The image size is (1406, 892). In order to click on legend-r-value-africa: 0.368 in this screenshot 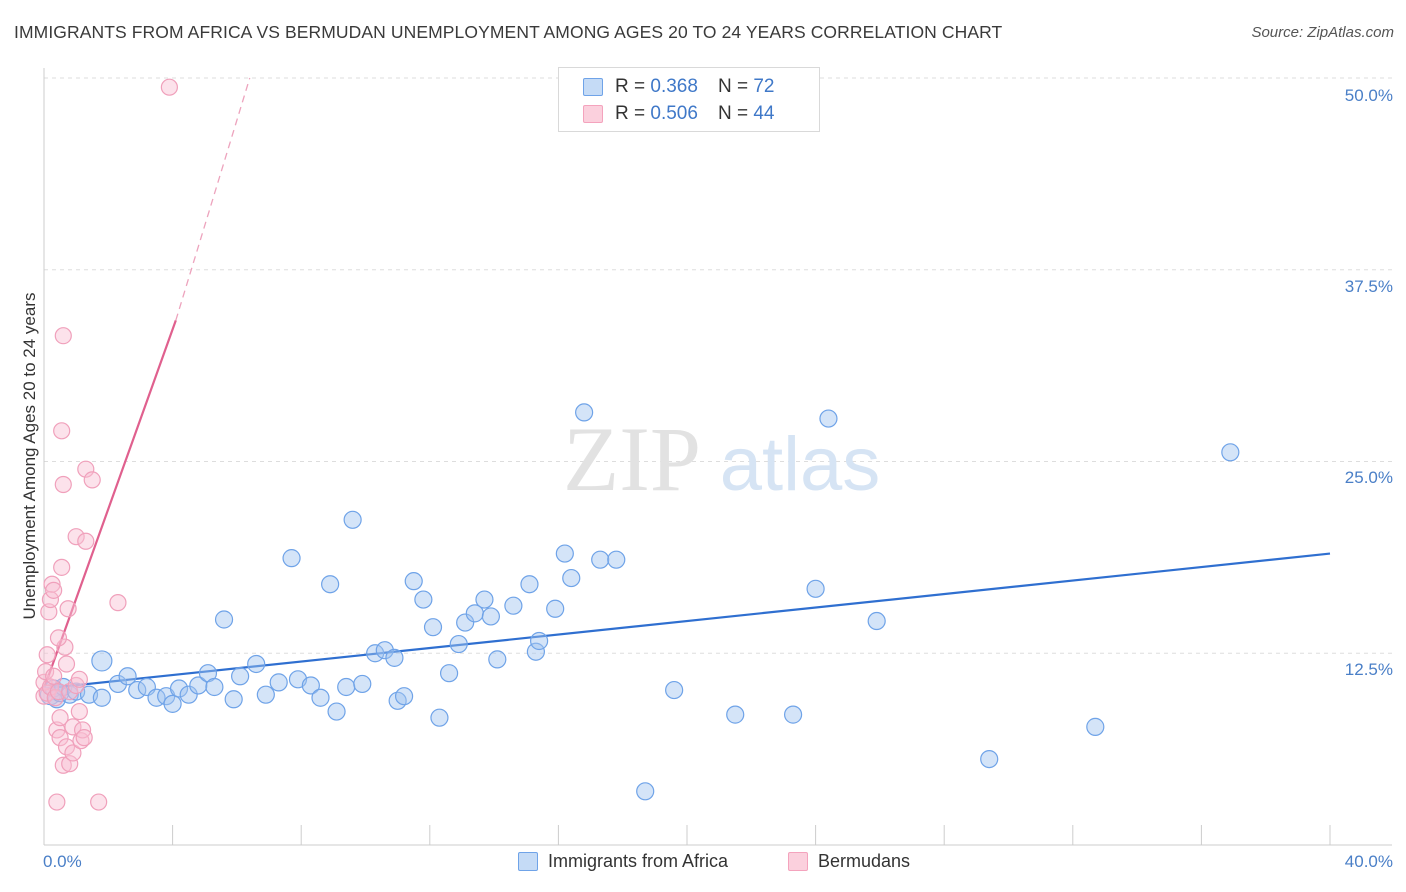, I will do `click(674, 86)`.